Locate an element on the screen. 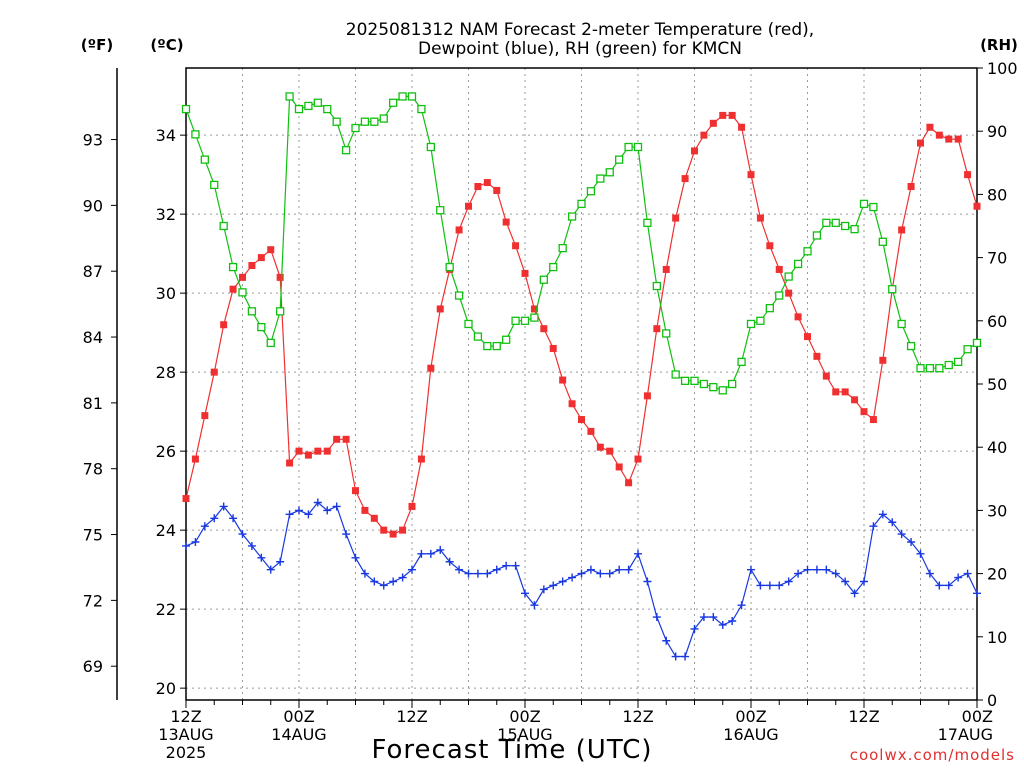  fahrenheit-tick-label: 90 is located at coordinates (93, 205).